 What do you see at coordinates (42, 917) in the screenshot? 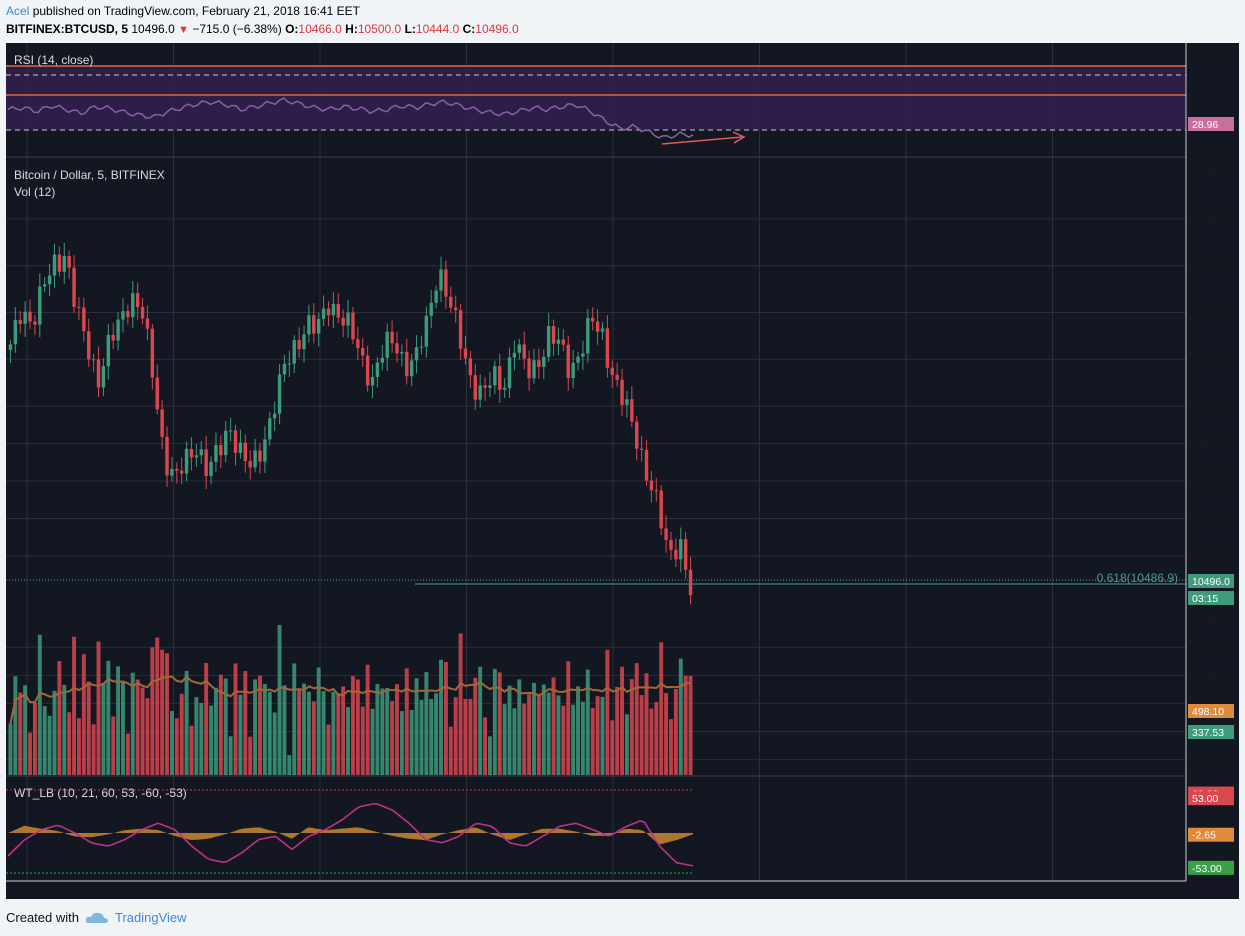
I see `created-with-label: Created with` at bounding box center [42, 917].